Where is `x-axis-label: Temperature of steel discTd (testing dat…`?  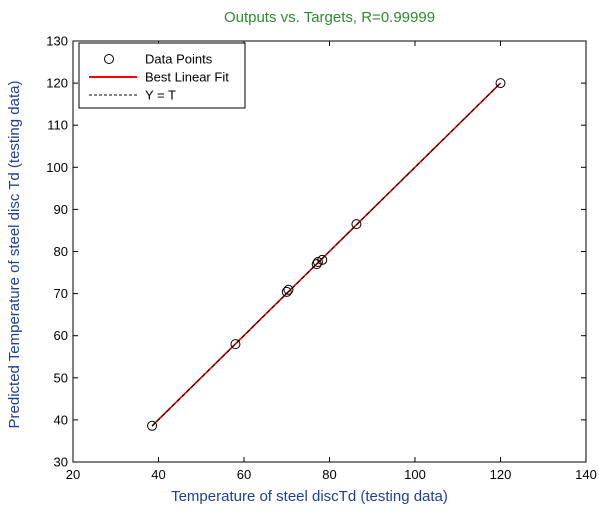 x-axis-label: Temperature of steel discTd (testing dat… is located at coordinates (309, 496).